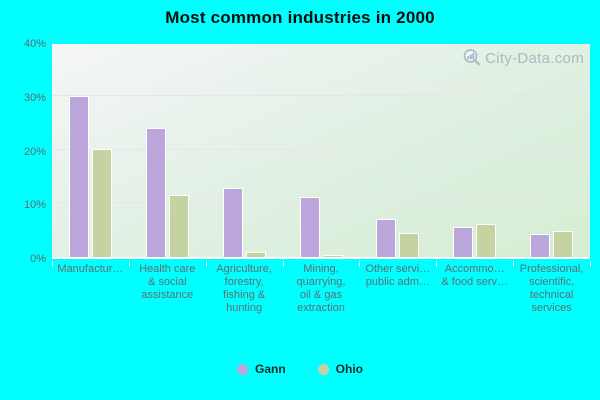  I want to click on x-tick-label-line: fishing &, so click(244, 295).